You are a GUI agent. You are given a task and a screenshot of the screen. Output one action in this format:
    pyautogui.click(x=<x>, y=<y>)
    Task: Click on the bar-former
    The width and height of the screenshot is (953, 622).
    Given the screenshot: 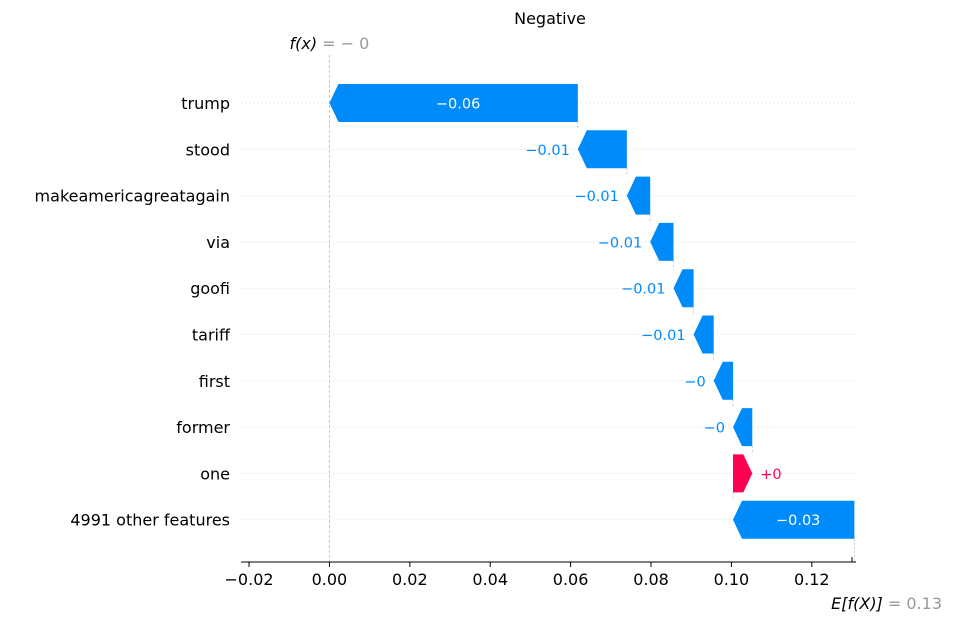 What is the action you would take?
    pyautogui.click(x=743, y=427)
    